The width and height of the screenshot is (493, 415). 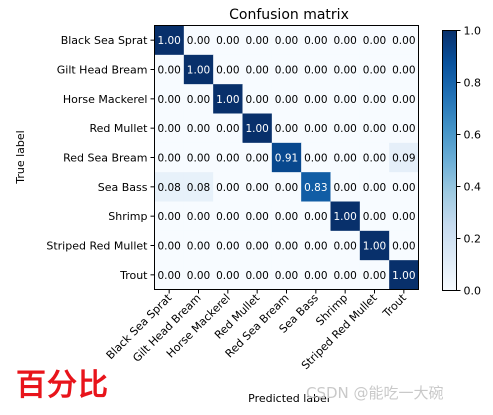 What do you see at coordinates (20, 157) in the screenshot?
I see `y-axis-label: True label` at bounding box center [20, 157].